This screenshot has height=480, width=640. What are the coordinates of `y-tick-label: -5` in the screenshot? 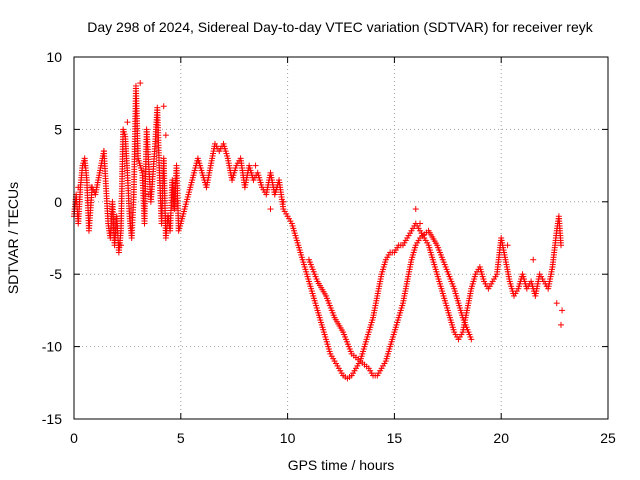 It's located at (56, 274).